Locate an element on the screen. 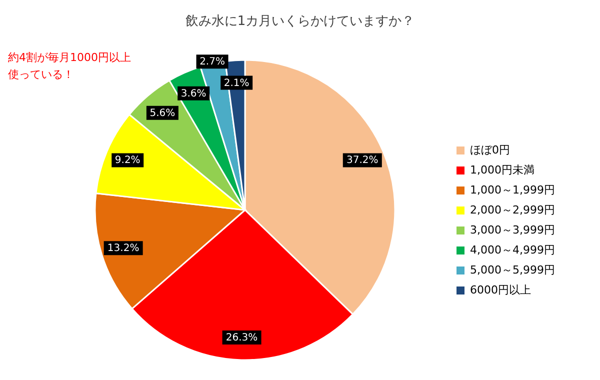 The image size is (600, 380). legend-label: 2,000～2,999円 is located at coordinates (512, 210).